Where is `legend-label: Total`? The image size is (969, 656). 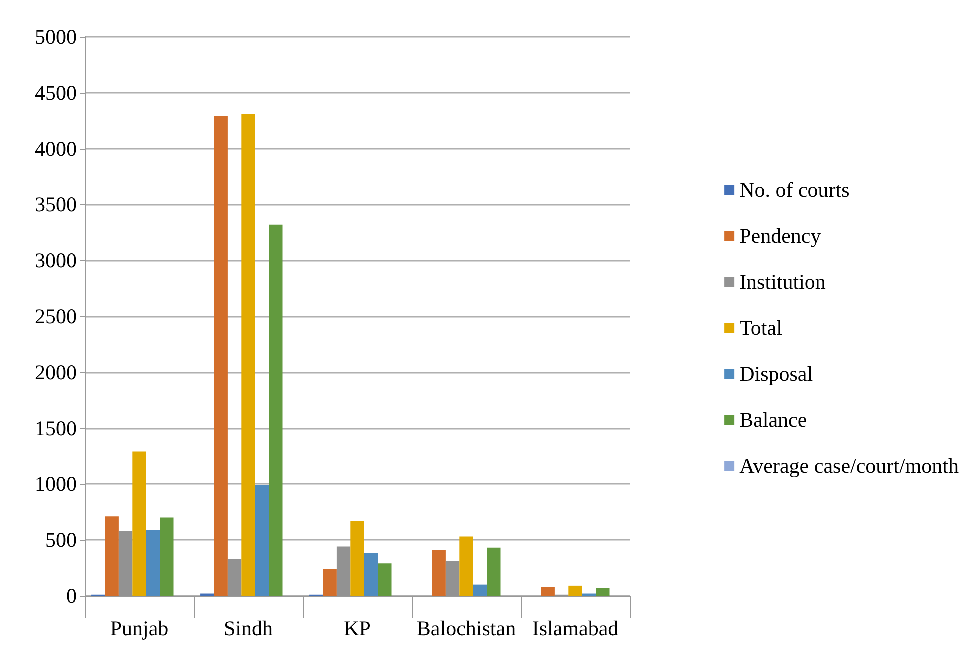
legend-label: Total is located at coordinates (761, 328).